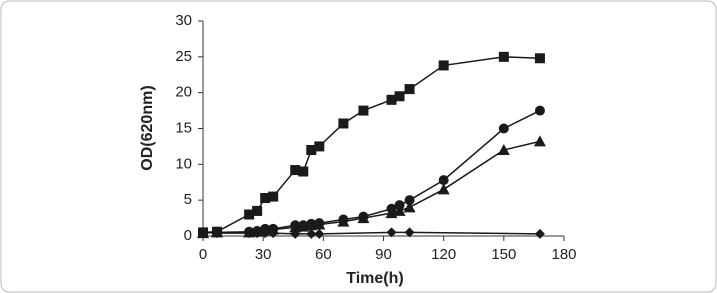 Image resolution: width=717 pixels, height=293 pixels. What do you see at coordinates (203, 254) in the screenshot?
I see `x-tick-label: 0` at bounding box center [203, 254].